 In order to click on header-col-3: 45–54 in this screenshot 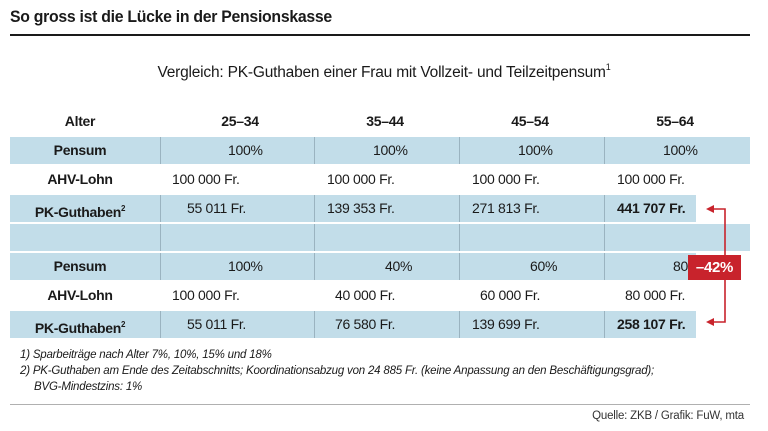, I will do `click(530, 121)`.